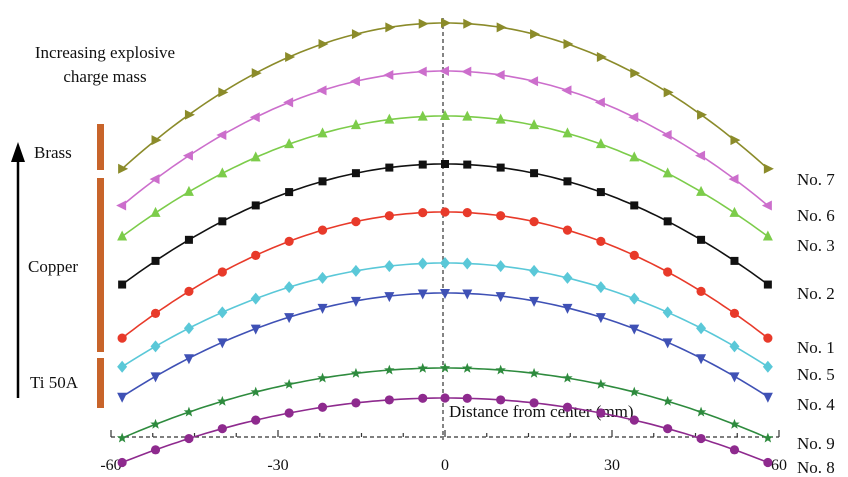 The image size is (848, 477). What do you see at coordinates (816, 467) in the screenshot?
I see `series-label: No. 8` at bounding box center [816, 467].